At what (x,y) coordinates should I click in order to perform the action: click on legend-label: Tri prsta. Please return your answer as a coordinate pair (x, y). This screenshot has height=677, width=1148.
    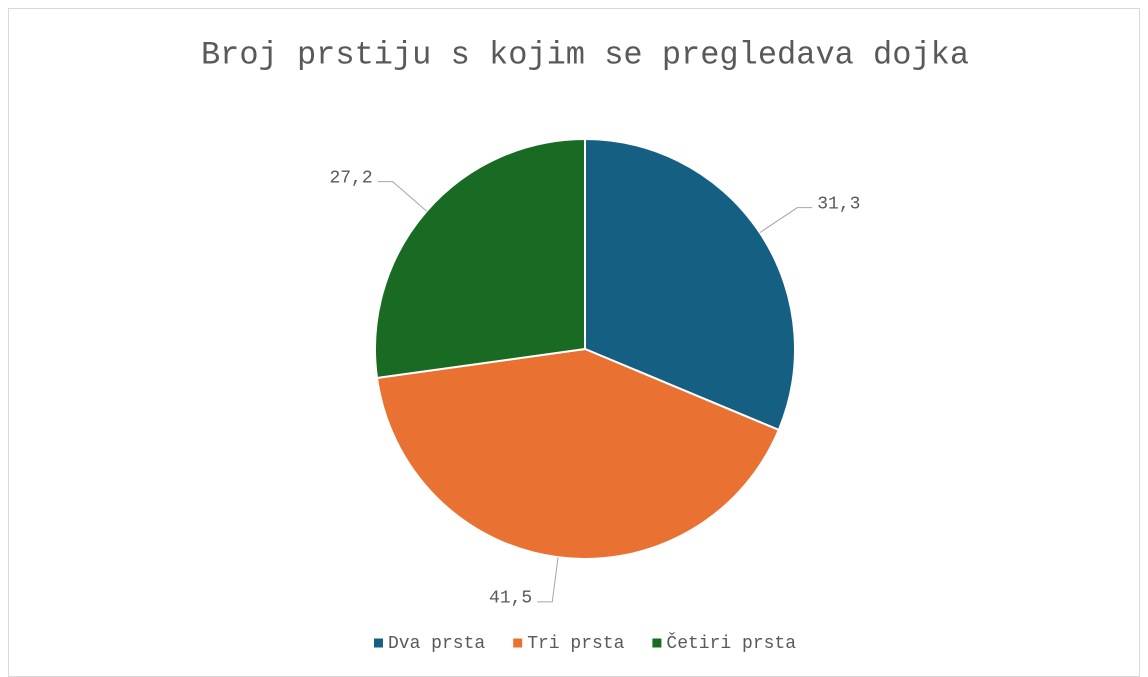
    Looking at the image, I should click on (575, 644).